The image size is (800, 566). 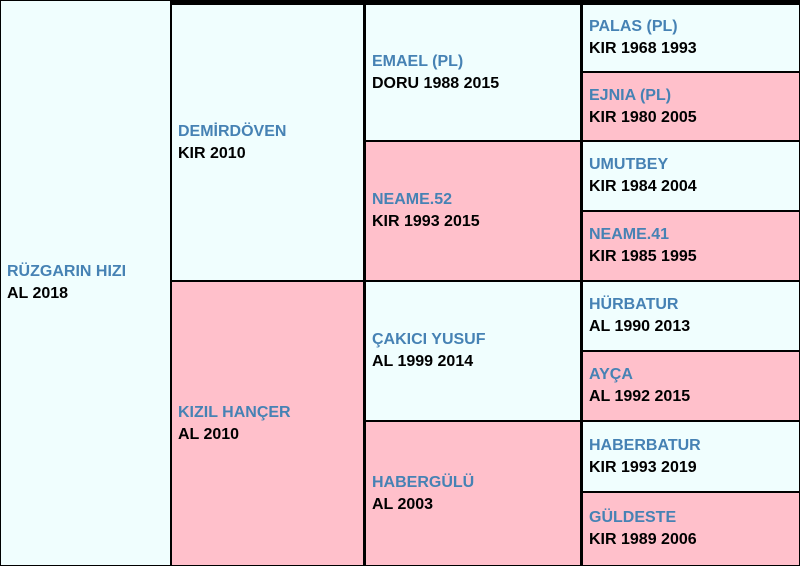 What do you see at coordinates (38, 293) in the screenshot?
I see `horse-info: AL 2018` at bounding box center [38, 293].